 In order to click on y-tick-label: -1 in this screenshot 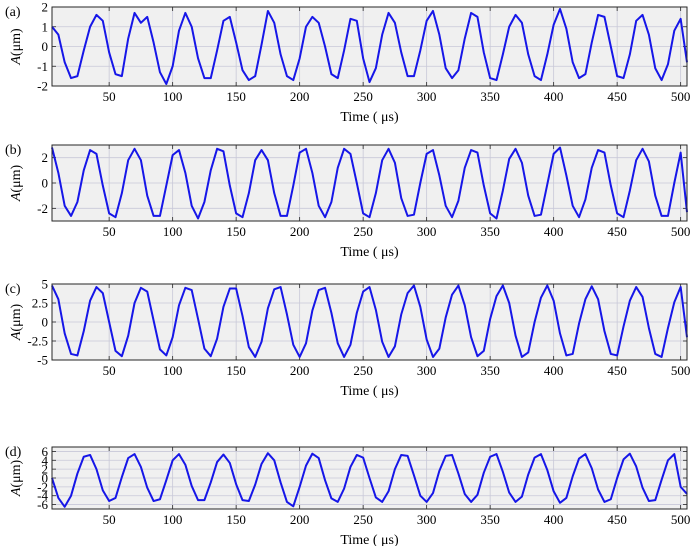, I will do `click(42, 66)`.